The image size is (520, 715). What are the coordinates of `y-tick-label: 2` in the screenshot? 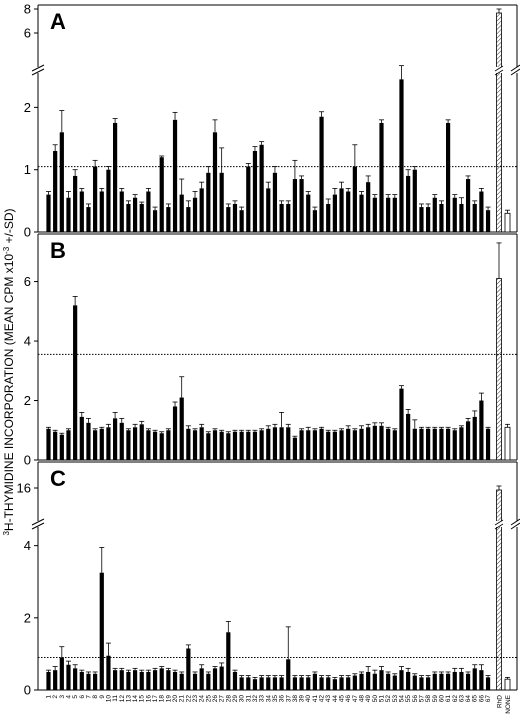 It's located at (27, 107).